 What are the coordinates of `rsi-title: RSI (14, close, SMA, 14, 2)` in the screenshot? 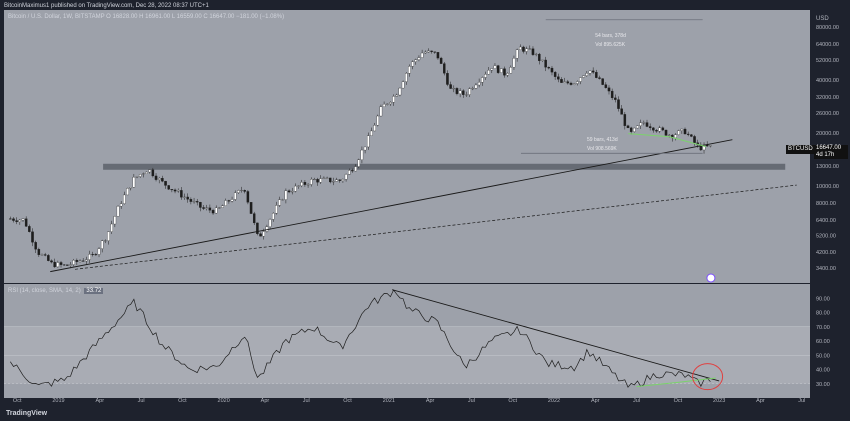 It's located at (44, 291).